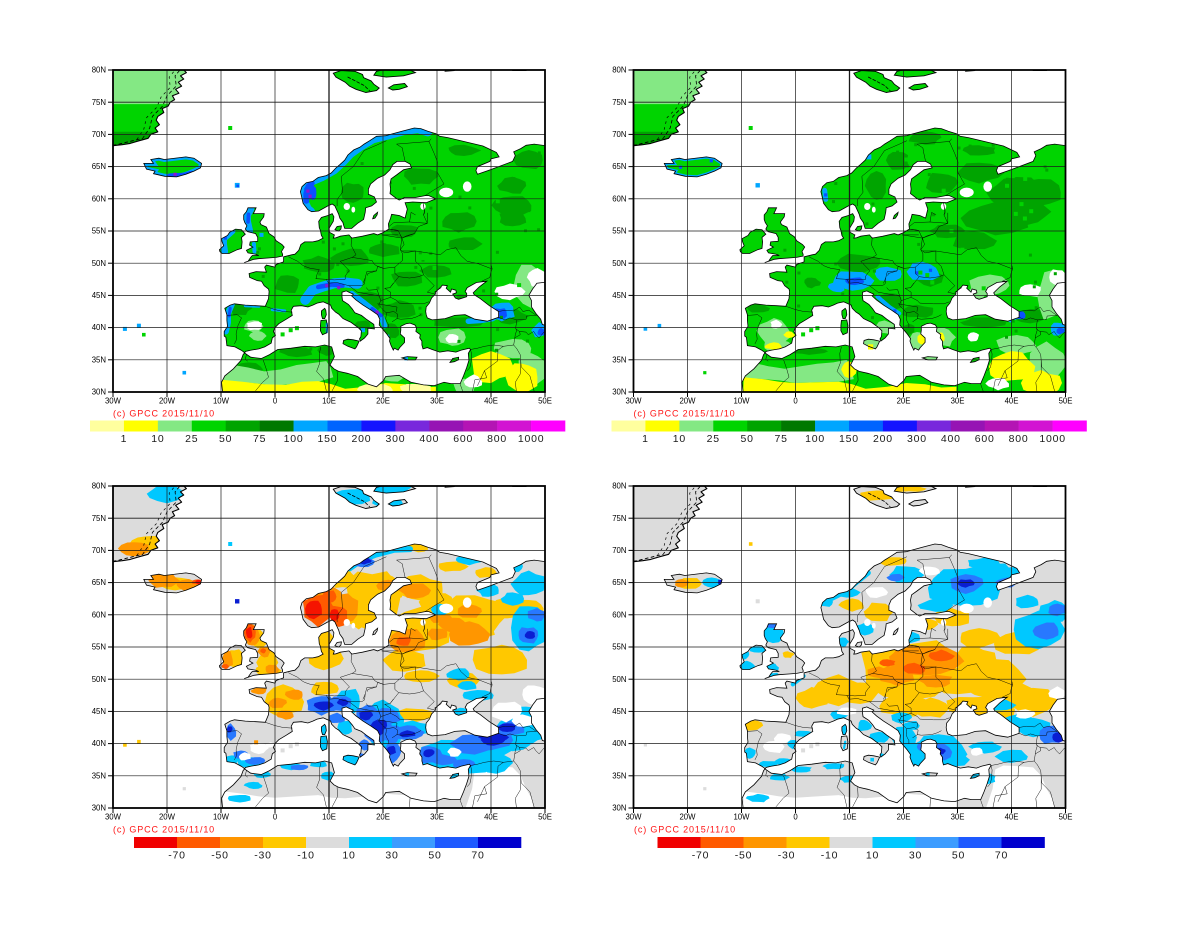 The width and height of the screenshot is (1181, 950). What do you see at coordinates (220, 856) in the screenshot?
I see `svg-text: -50` at bounding box center [220, 856].